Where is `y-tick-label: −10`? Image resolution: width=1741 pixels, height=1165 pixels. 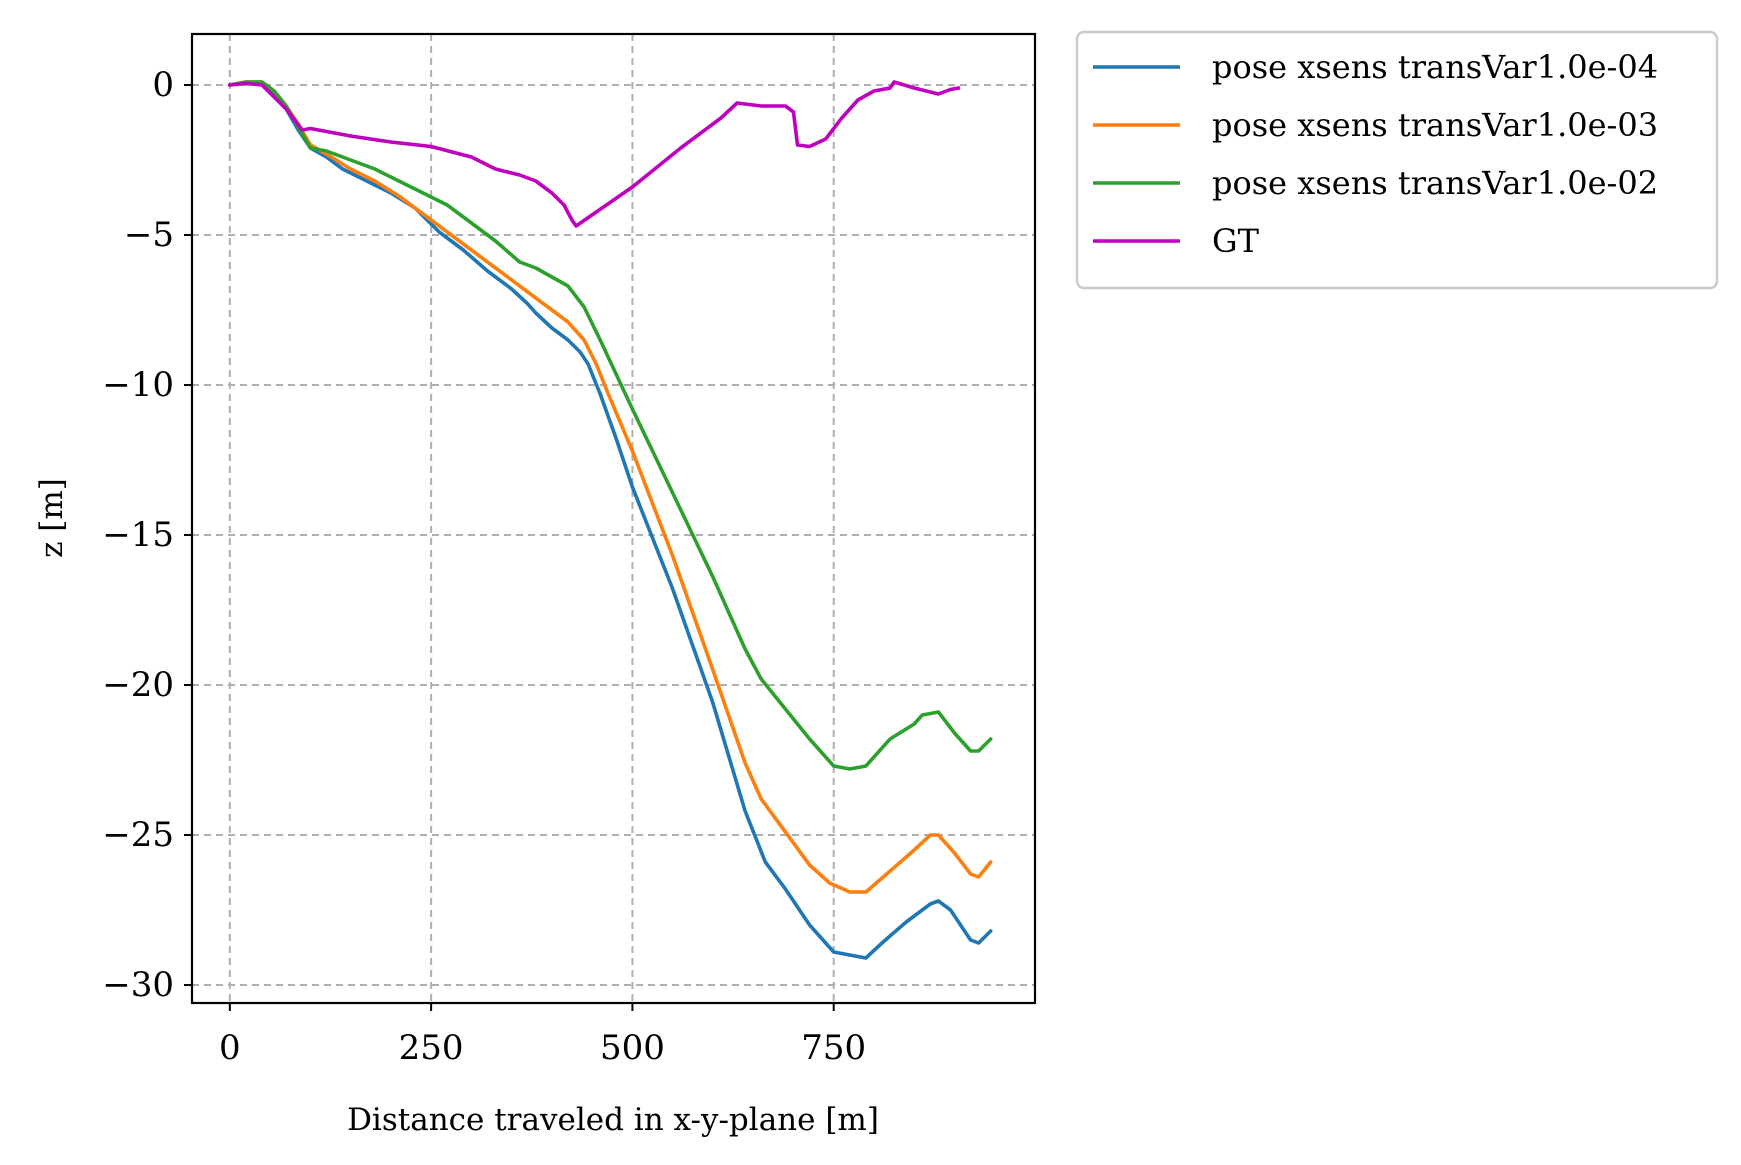 y-tick-label: −10 is located at coordinates (138, 385).